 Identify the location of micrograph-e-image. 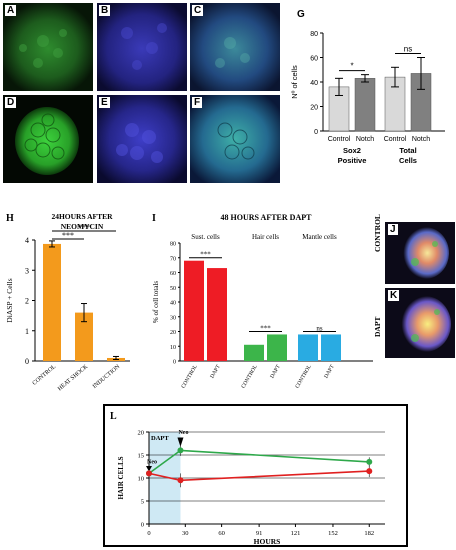
(142, 139).